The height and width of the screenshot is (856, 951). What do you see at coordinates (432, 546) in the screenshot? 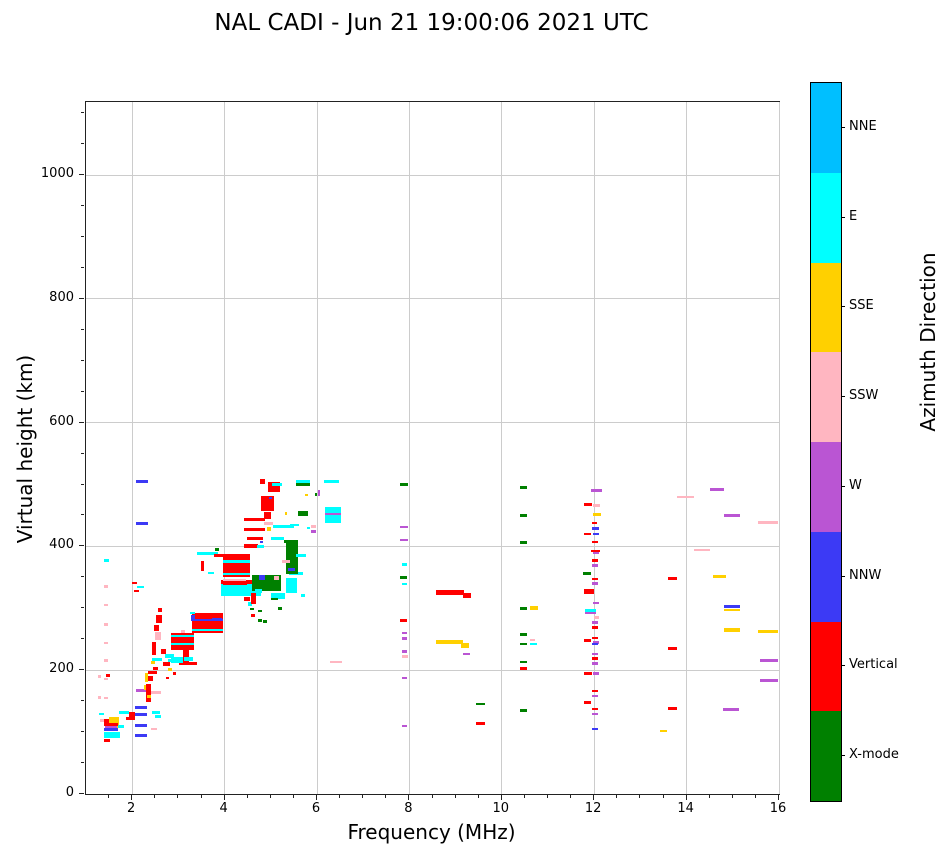
I see `y-gridline` at bounding box center [432, 546].